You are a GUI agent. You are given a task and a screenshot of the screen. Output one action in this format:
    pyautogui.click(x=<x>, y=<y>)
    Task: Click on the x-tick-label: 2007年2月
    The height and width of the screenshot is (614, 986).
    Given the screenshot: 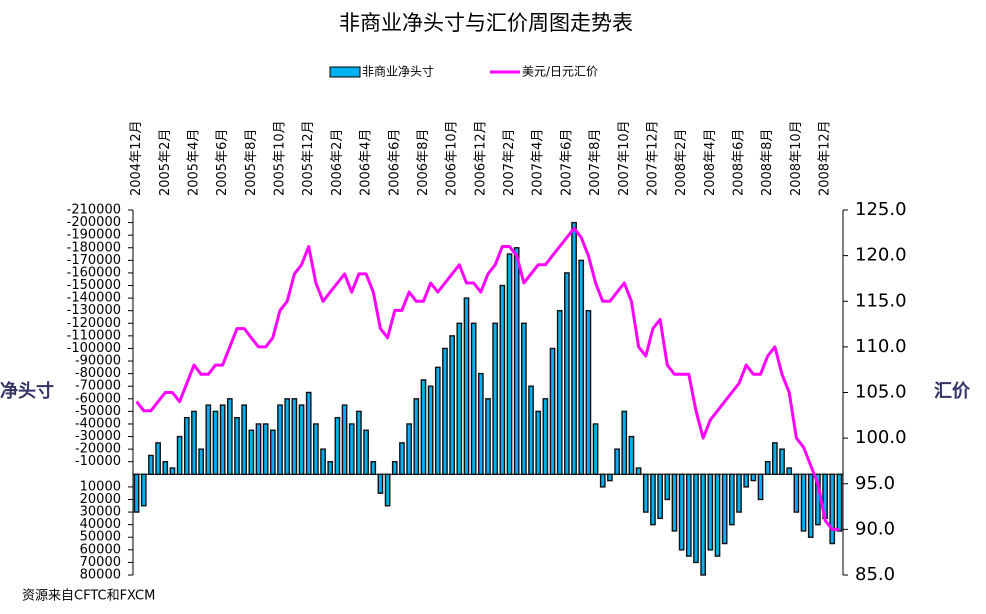 What is the action you would take?
    pyautogui.click(x=509, y=162)
    